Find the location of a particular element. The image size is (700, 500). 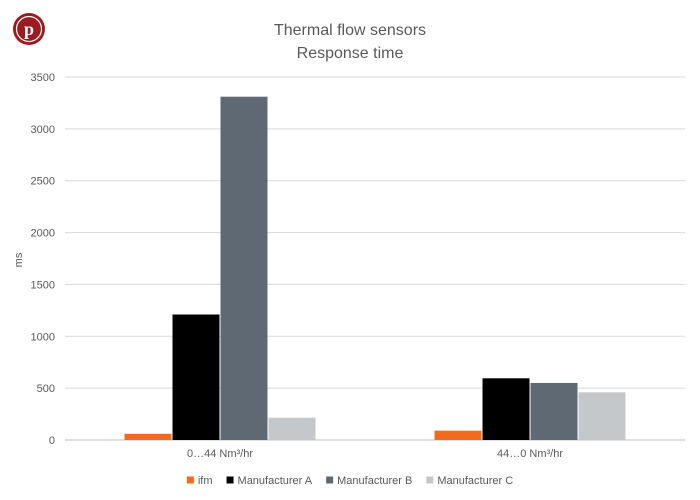

y-axis-label: ms is located at coordinates (19, 259).